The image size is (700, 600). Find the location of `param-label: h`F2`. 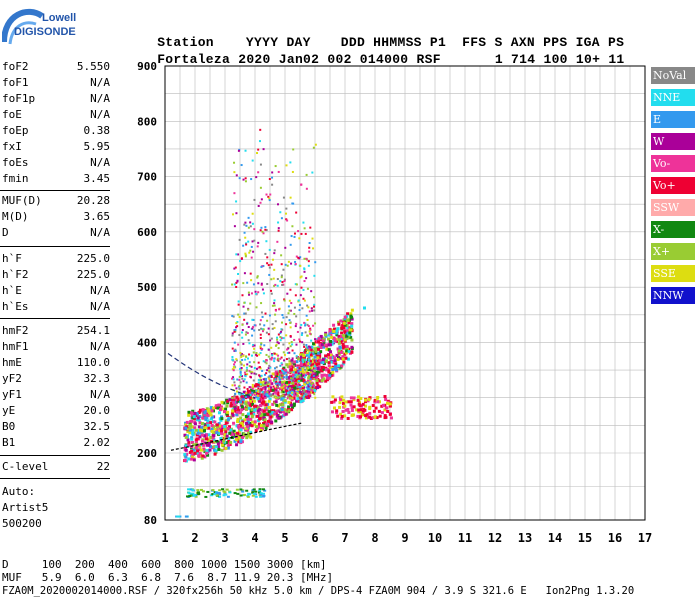

param-label: h`F2 is located at coordinates (15, 274).